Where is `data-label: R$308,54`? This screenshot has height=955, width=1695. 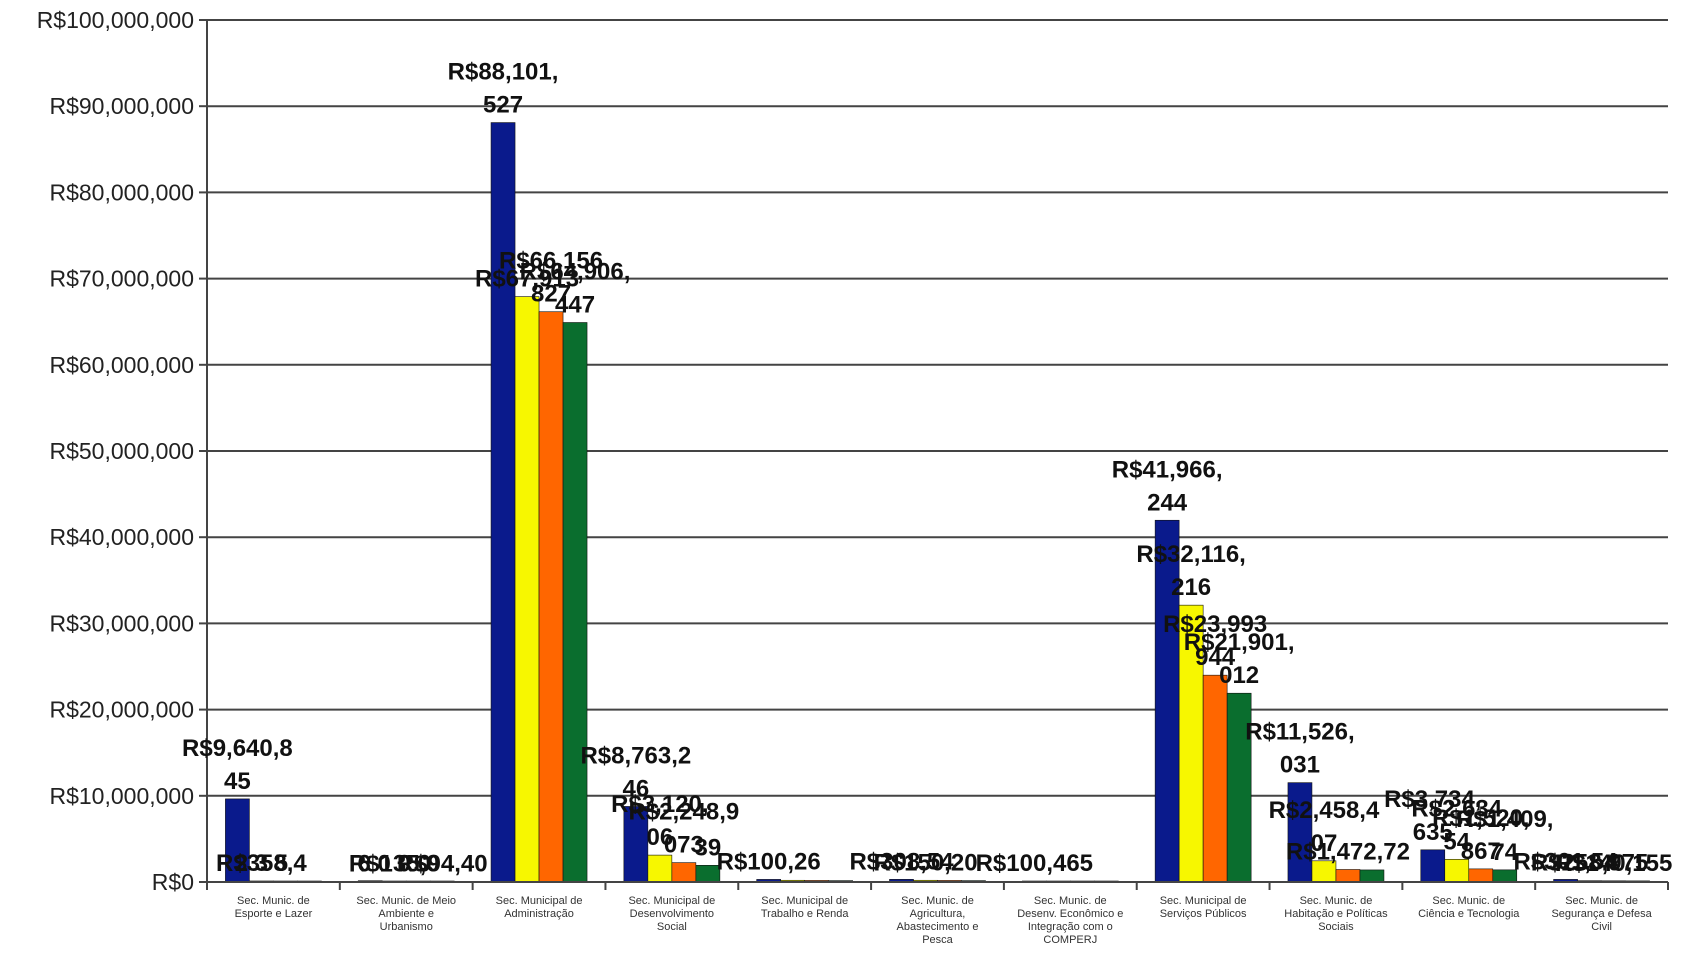
data-label: R$308,54 is located at coordinates (901, 861).